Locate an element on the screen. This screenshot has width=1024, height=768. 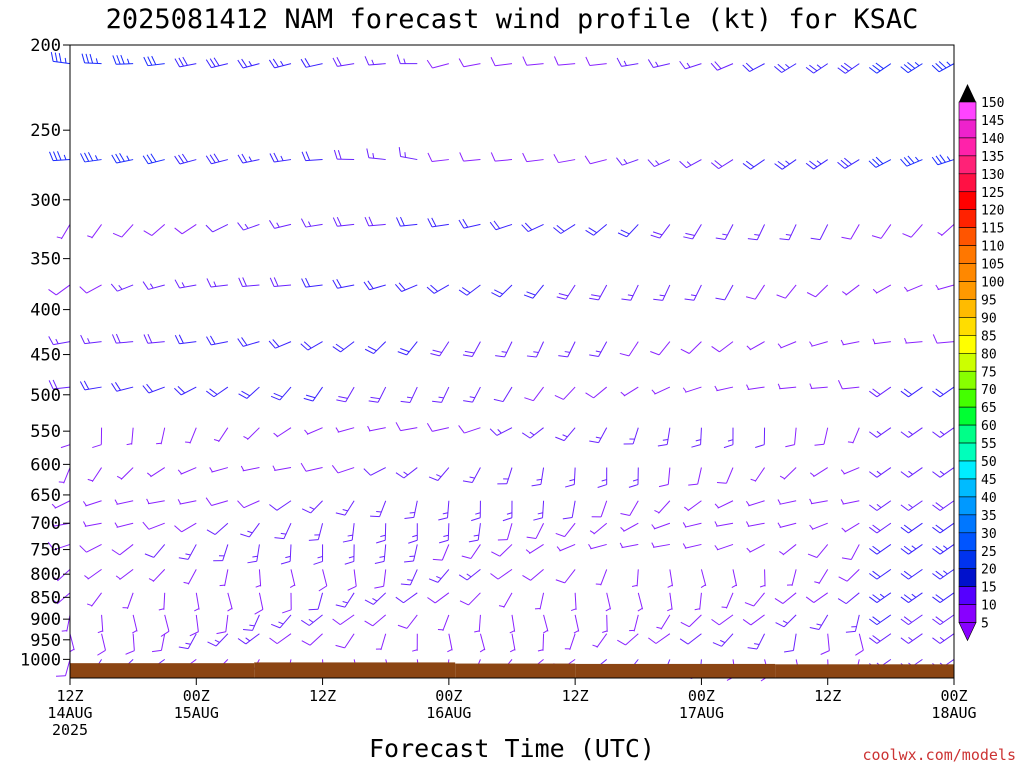
colorbar-tick-label: 20 is located at coordinates (989, 570).